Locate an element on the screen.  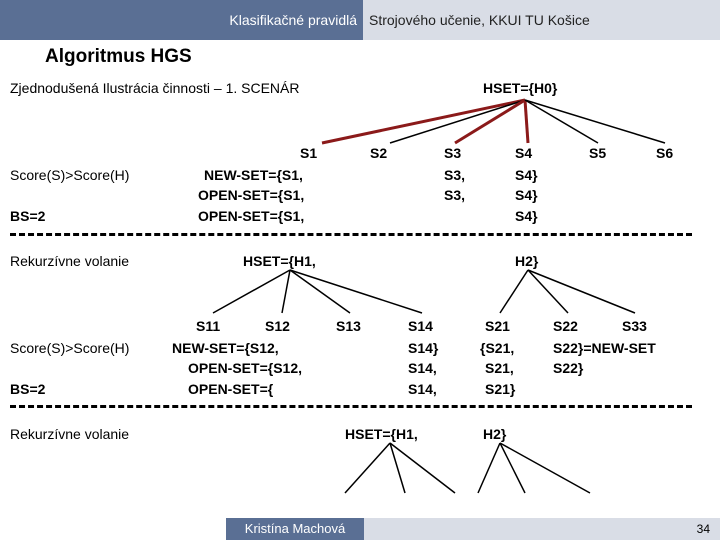
tree-edge-h0-s6 is located at coordinates (595, 121).